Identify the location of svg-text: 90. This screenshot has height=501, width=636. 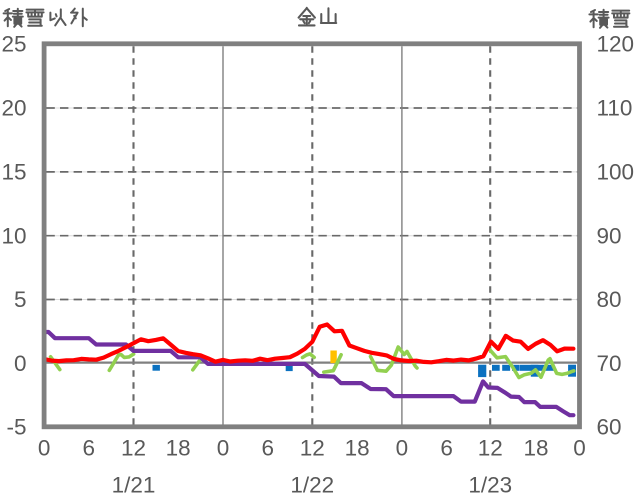
(609, 235).